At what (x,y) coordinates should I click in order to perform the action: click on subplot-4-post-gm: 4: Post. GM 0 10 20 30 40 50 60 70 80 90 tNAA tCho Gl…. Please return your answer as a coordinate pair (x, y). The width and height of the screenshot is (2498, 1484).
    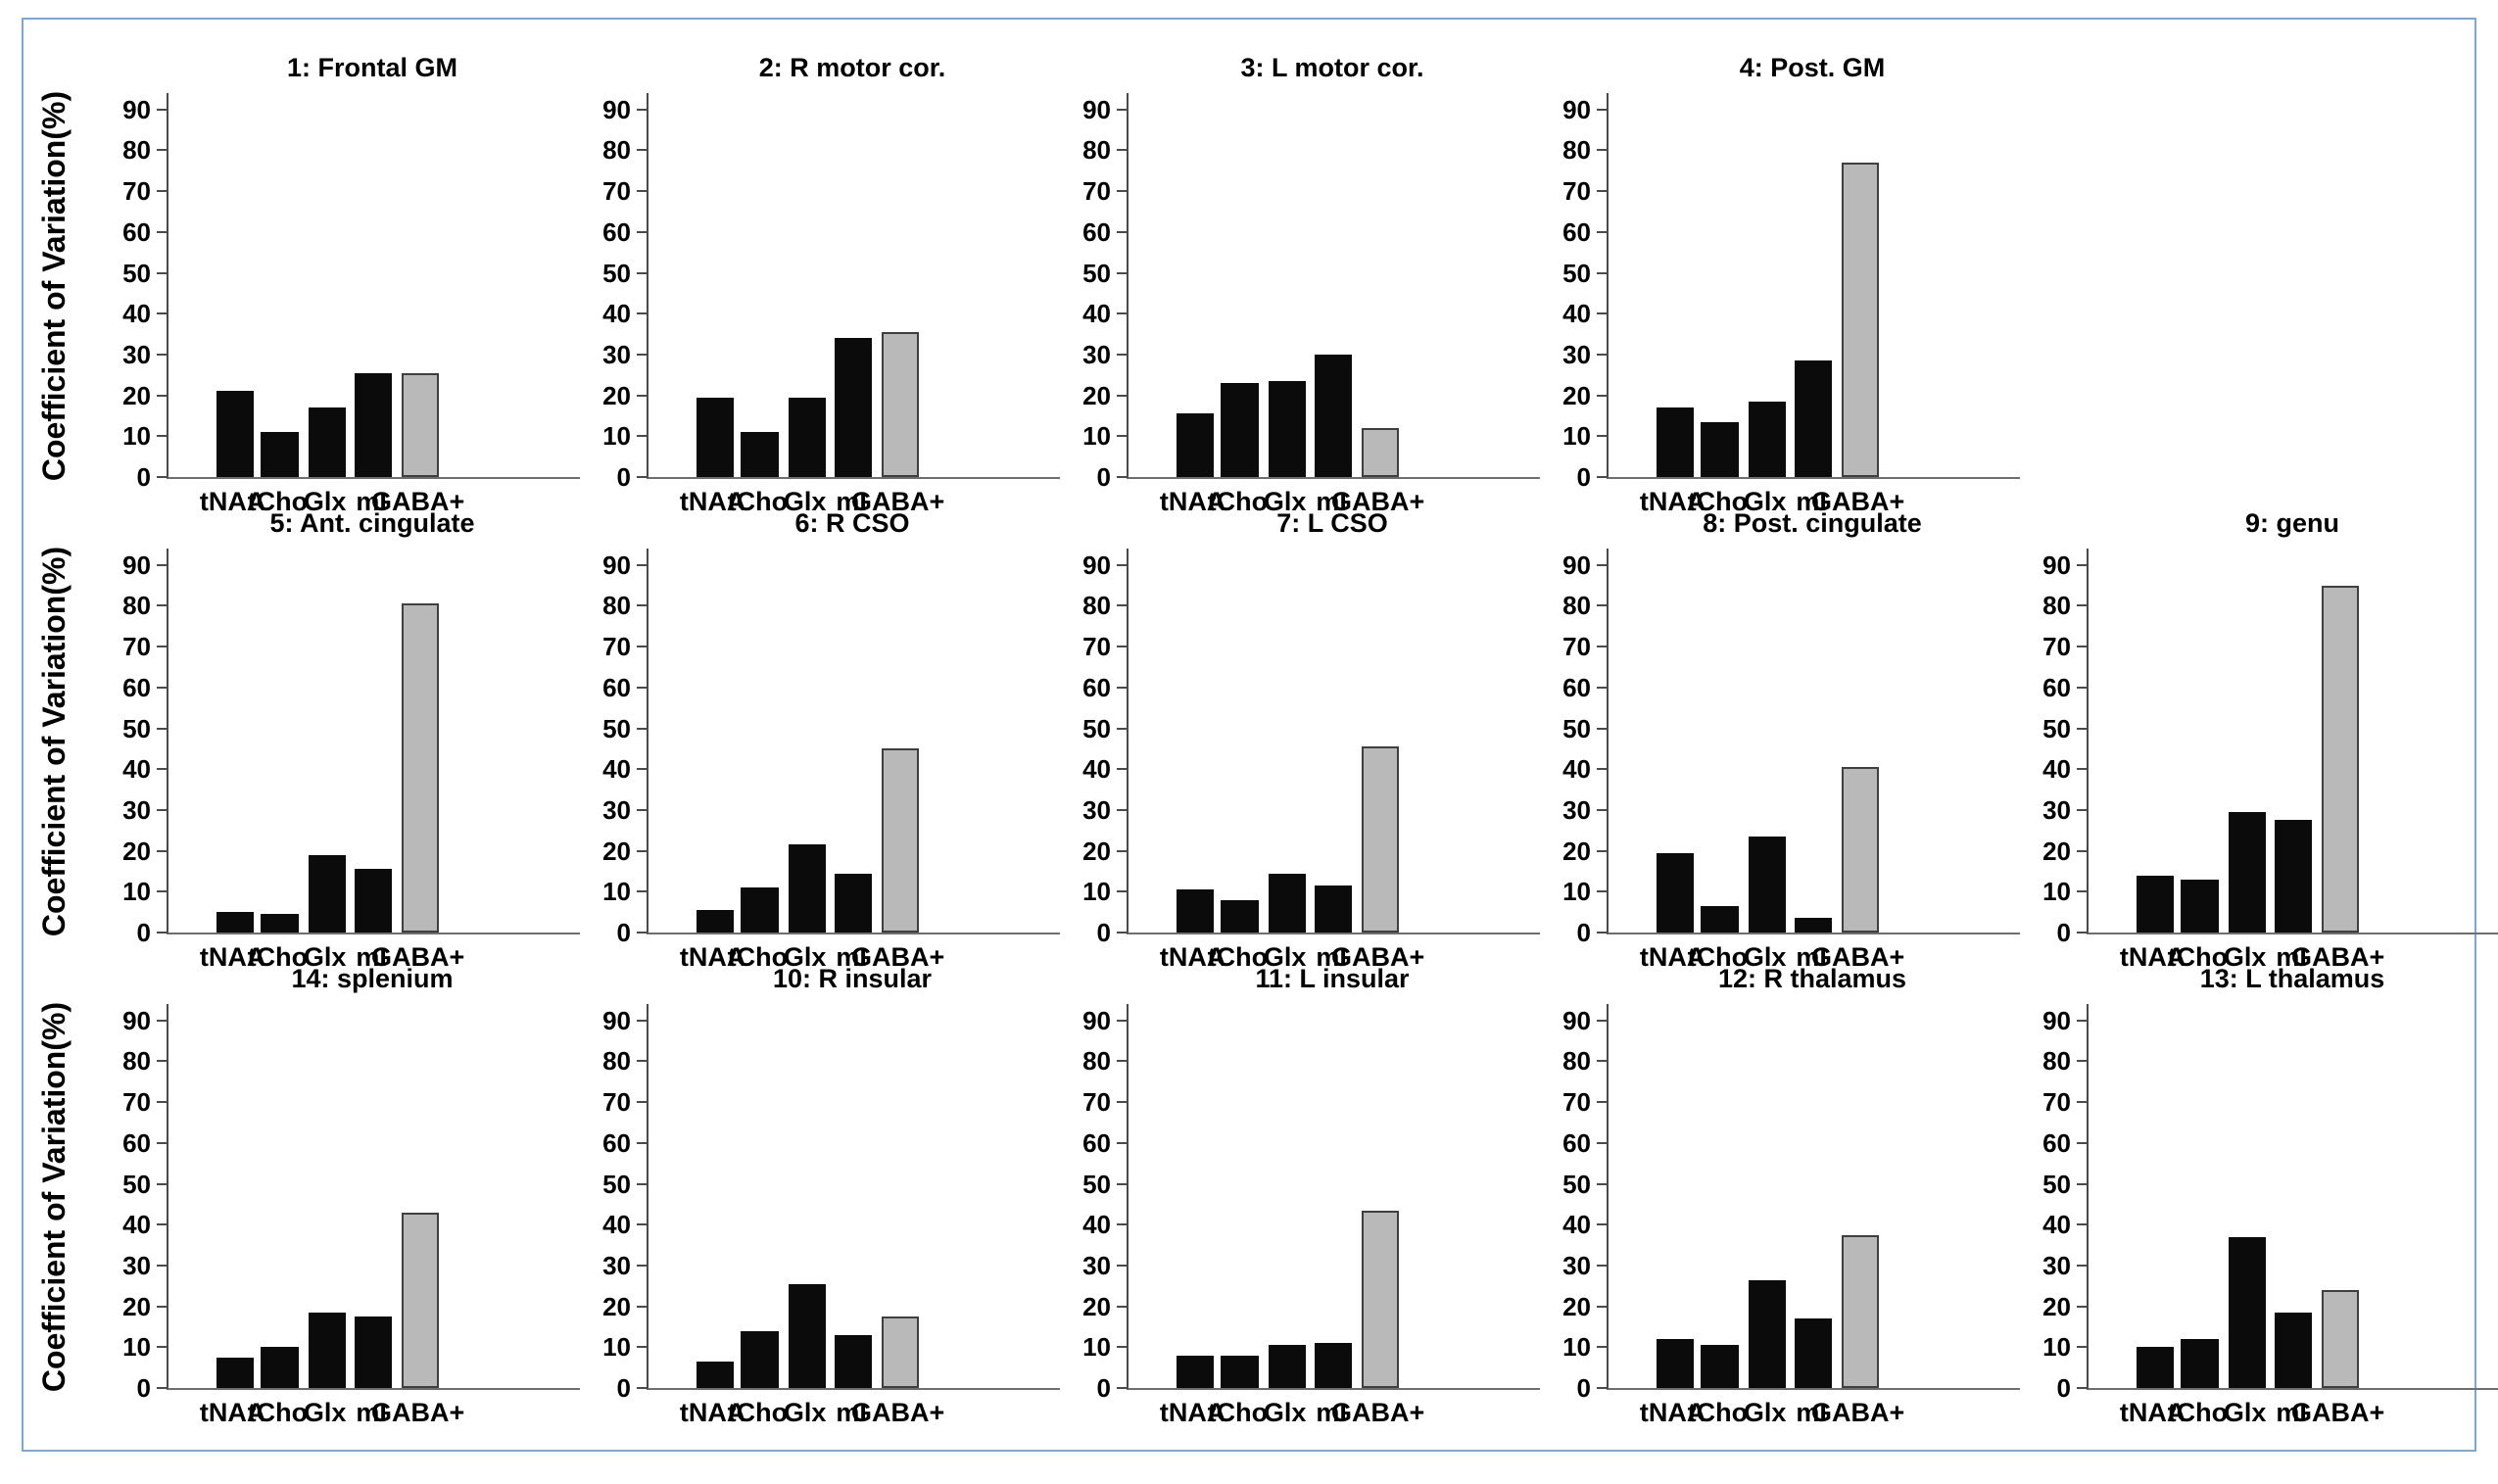
    Looking at the image, I should click on (1783, 279).